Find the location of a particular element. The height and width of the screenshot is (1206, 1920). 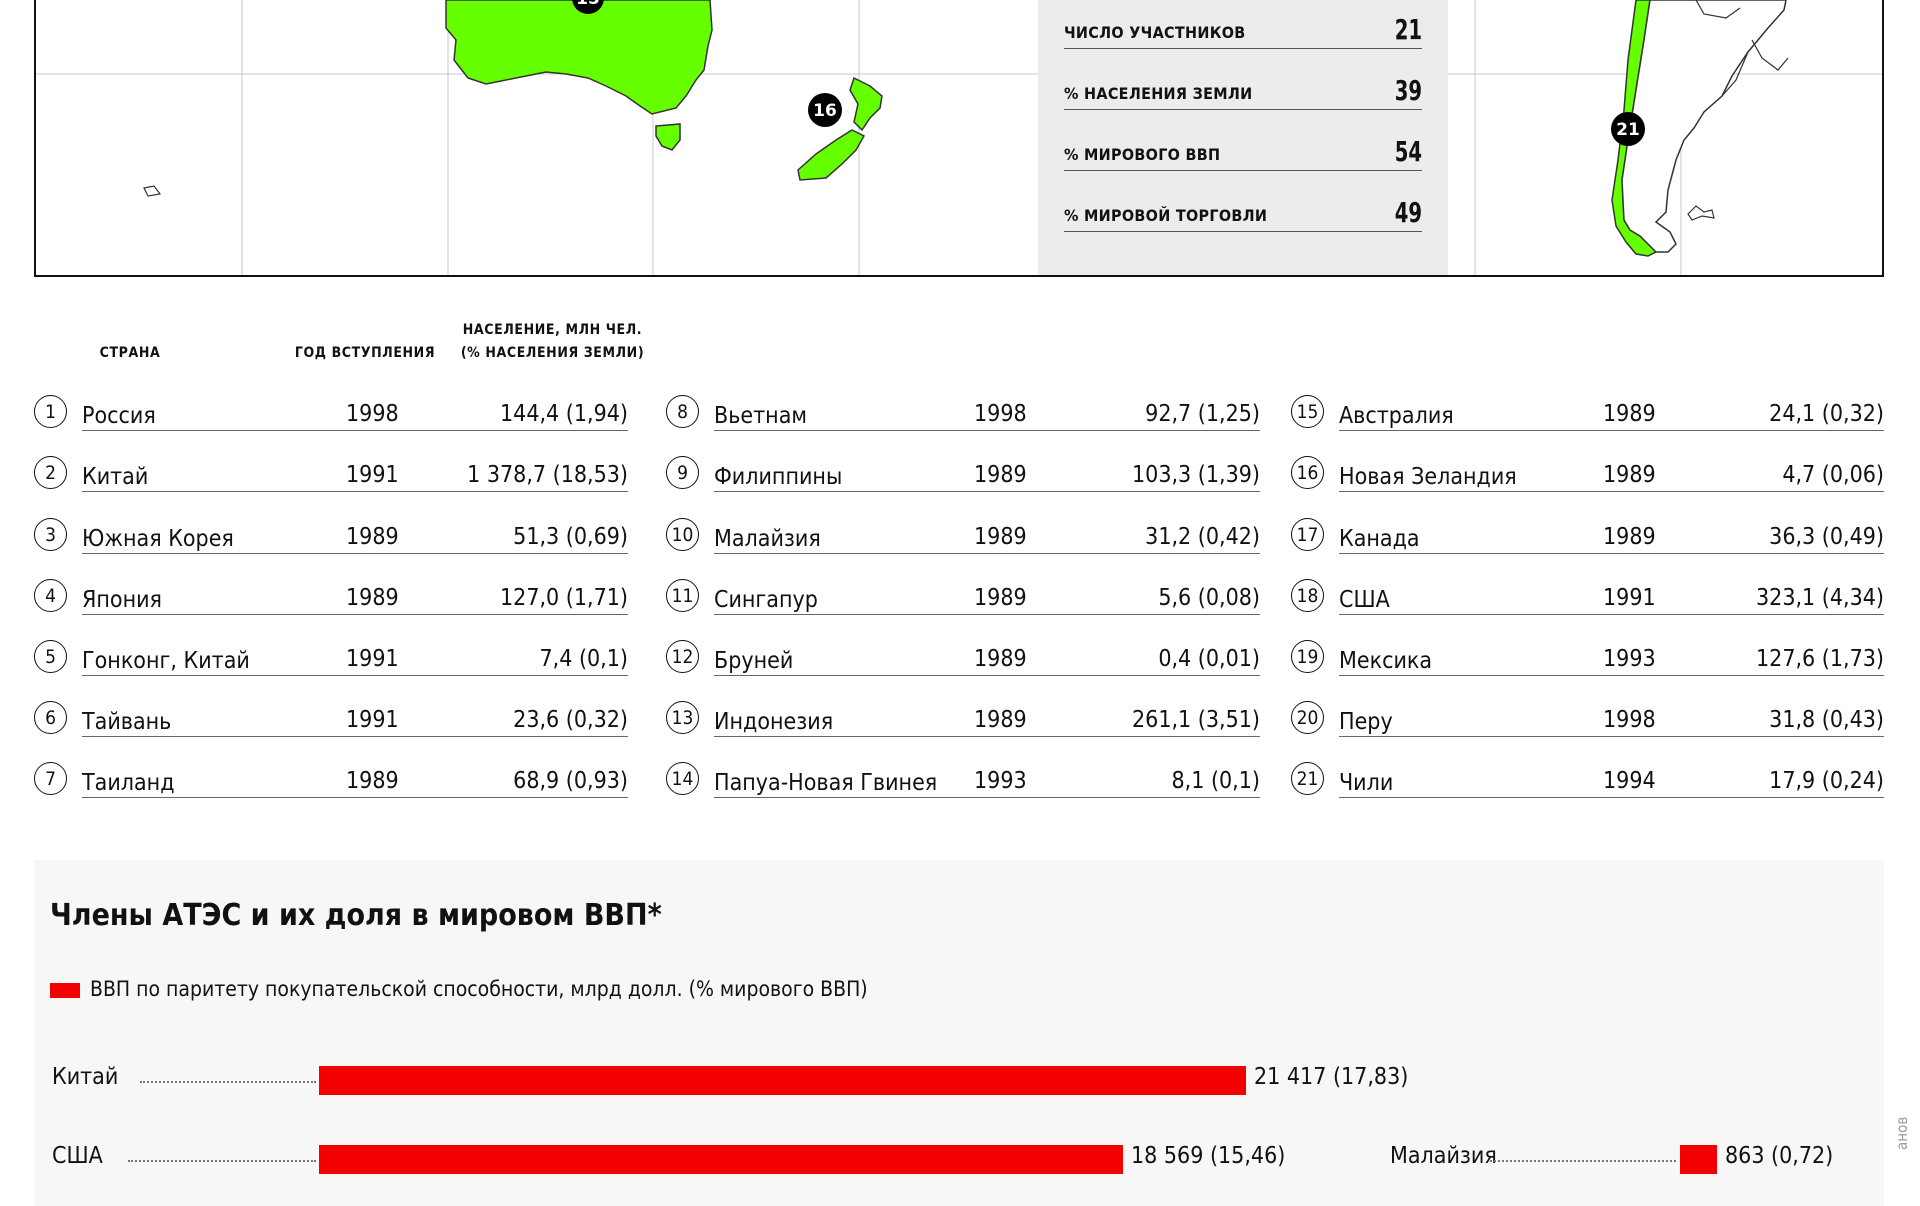

country-name: Южная Корея is located at coordinates (158, 539).